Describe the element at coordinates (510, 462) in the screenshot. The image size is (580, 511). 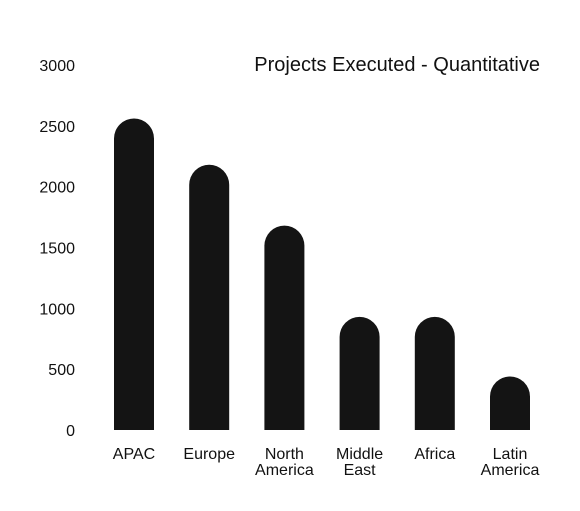
I see `x-tick-label: Latin America` at that location.